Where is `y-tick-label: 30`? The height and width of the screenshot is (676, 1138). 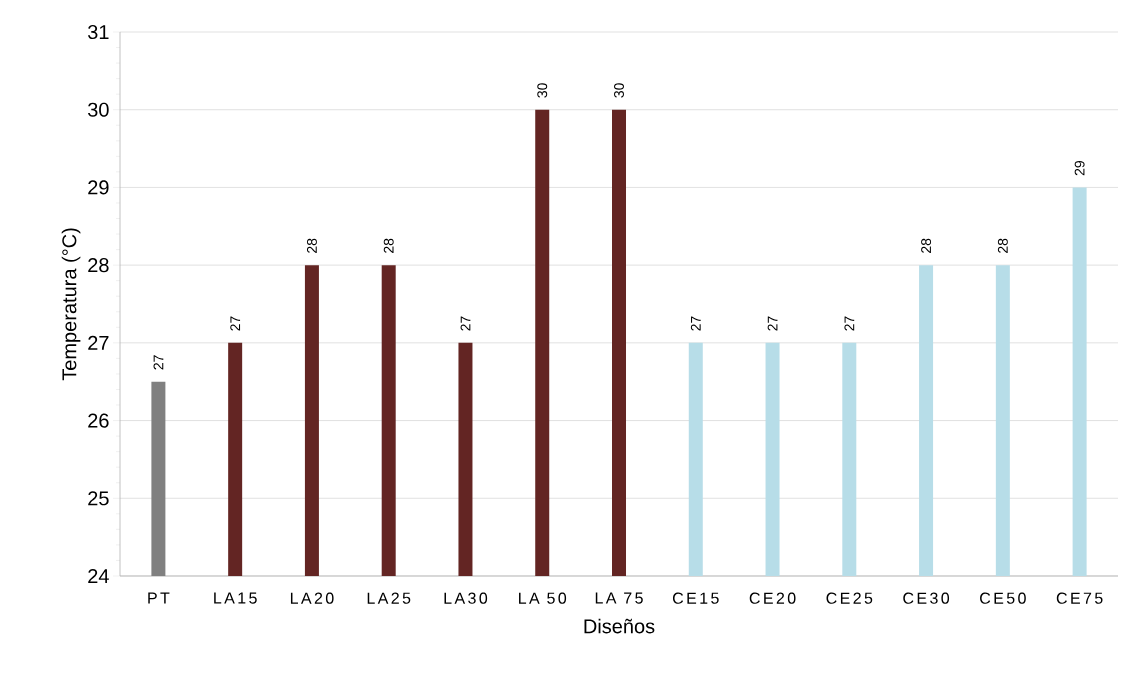 y-tick-label: 30 is located at coordinates (98, 109).